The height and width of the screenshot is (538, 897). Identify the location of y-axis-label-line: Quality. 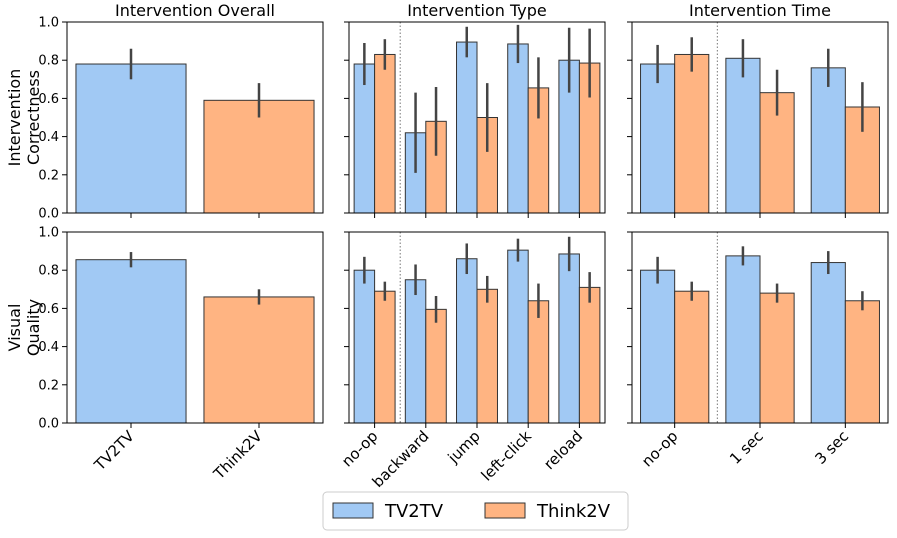
(33, 327).